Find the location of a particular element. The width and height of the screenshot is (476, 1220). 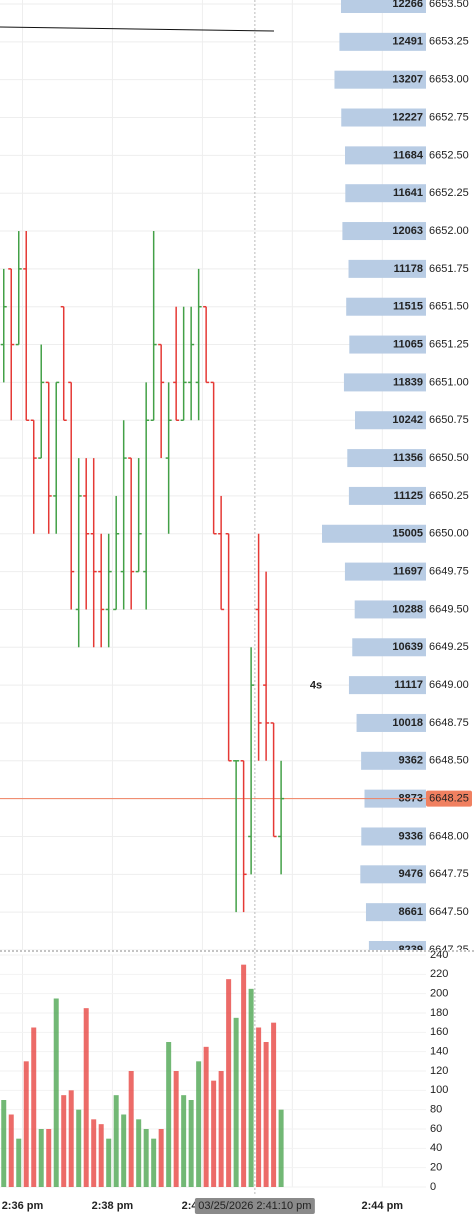

y-tick-label: 6652.75 is located at coordinates (449, 117).